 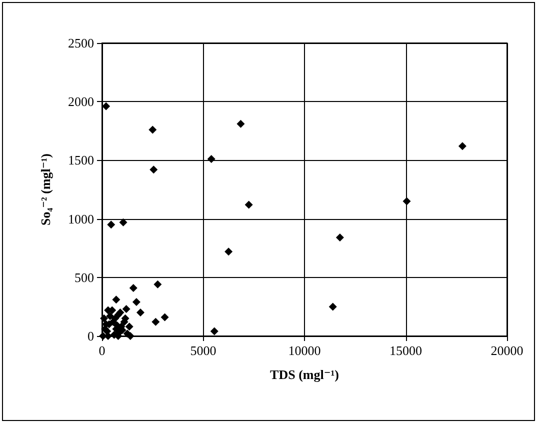 I want to click on x-tick-label: 10000, so click(x=304, y=350).